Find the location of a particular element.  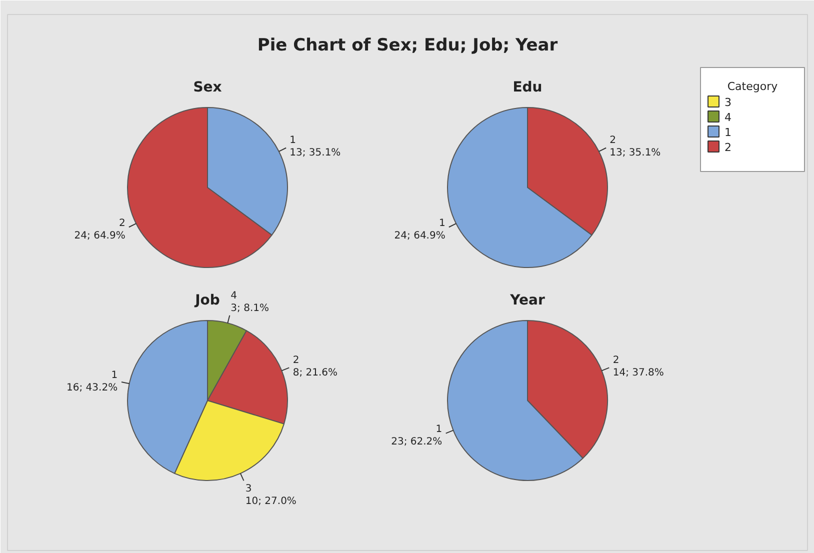

data-label: 16; 43.2% is located at coordinates (92, 388).